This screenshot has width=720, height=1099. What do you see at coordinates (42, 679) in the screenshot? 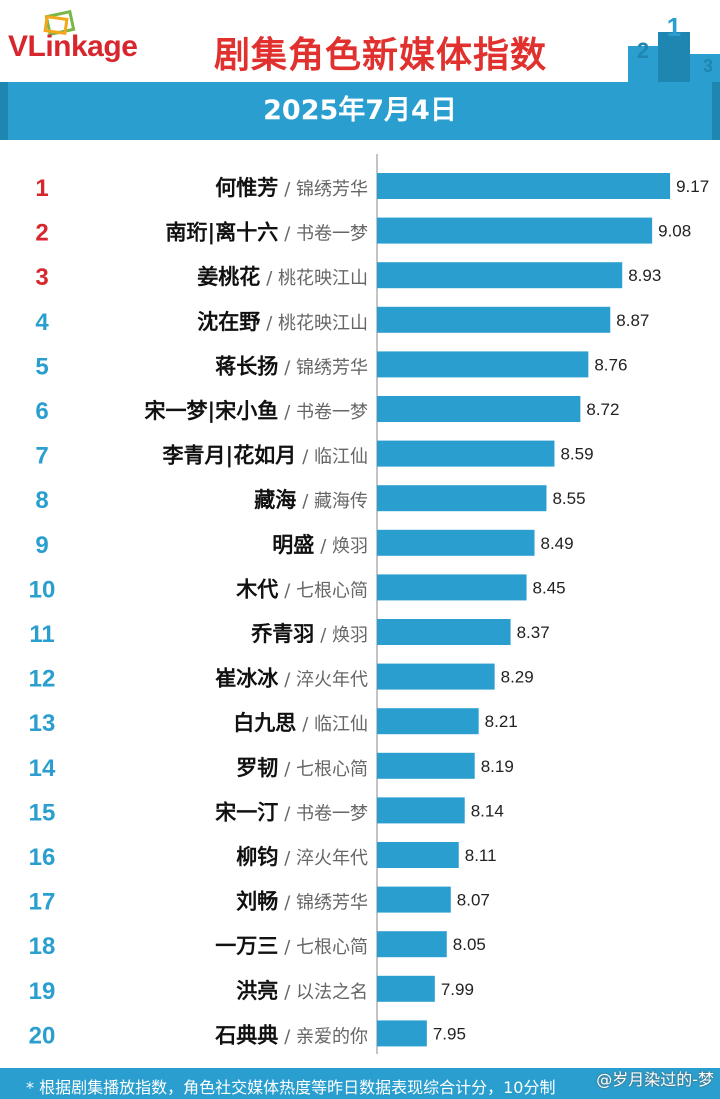
I see `rank-number: 12` at bounding box center [42, 679].